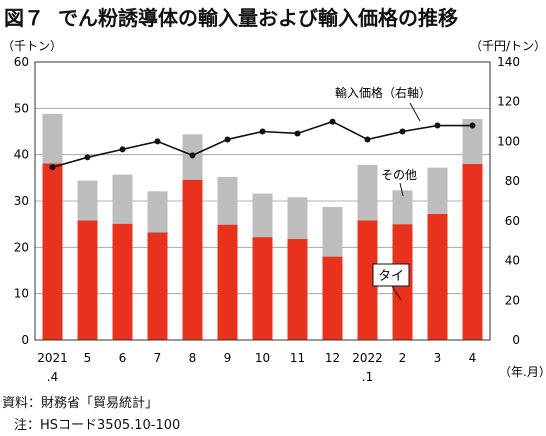  I want to click on x-tick-label: 9, so click(228, 358).